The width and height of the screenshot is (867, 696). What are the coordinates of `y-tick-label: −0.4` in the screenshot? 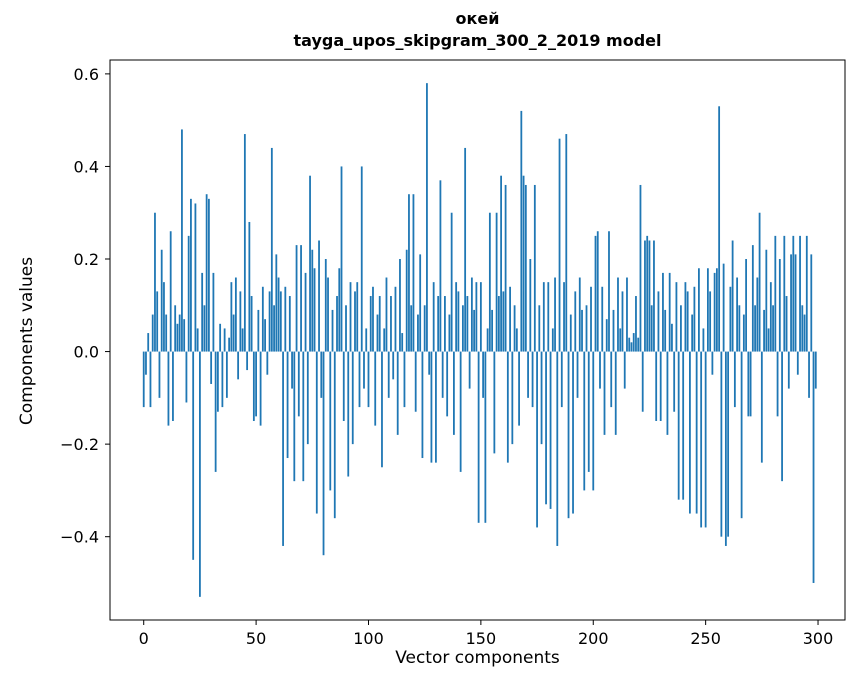 It's located at (79, 537).